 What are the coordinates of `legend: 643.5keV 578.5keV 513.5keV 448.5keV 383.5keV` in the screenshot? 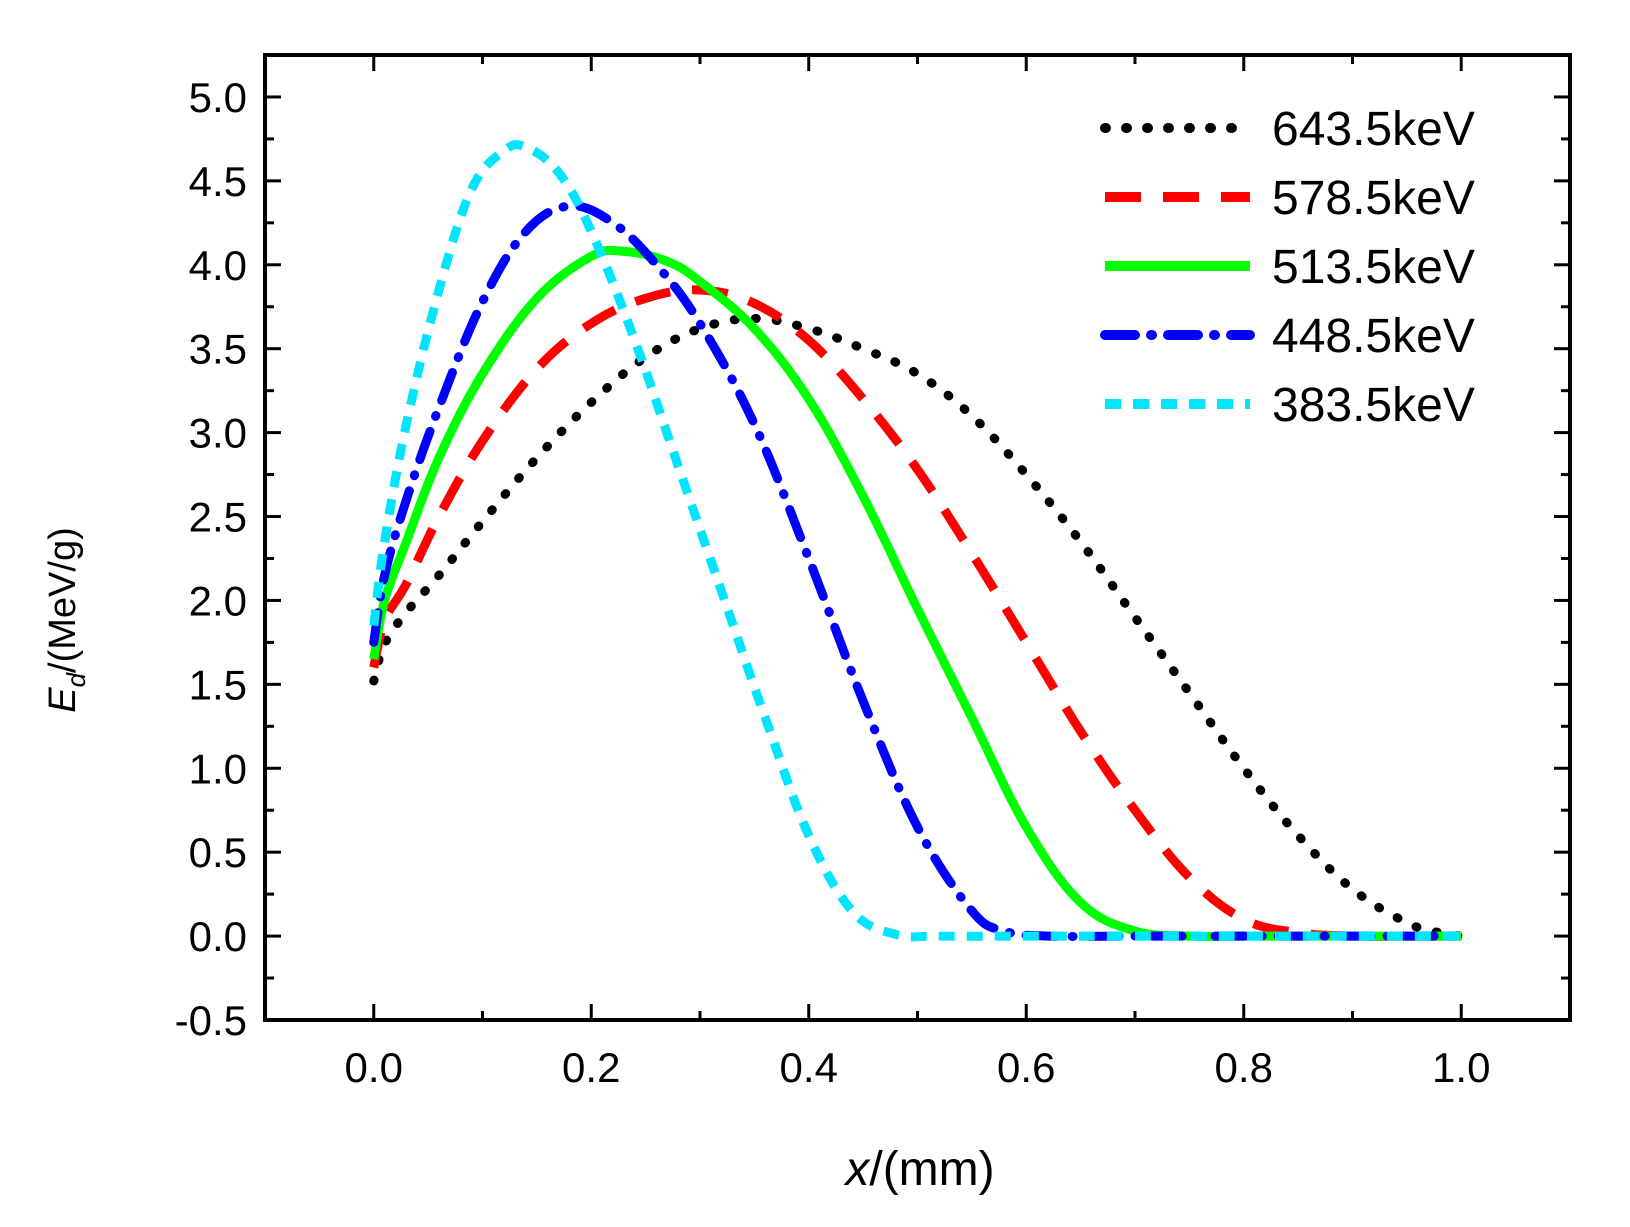 It's located at (1287, 267).